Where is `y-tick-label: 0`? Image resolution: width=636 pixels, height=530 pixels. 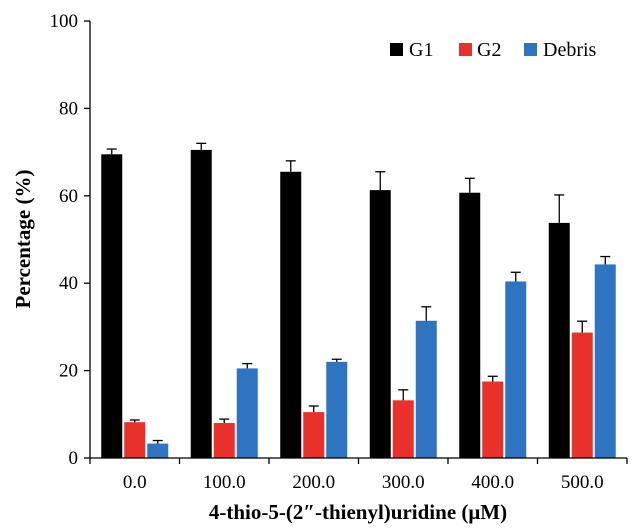 y-tick-label: 0 is located at coordinates (74, 458).